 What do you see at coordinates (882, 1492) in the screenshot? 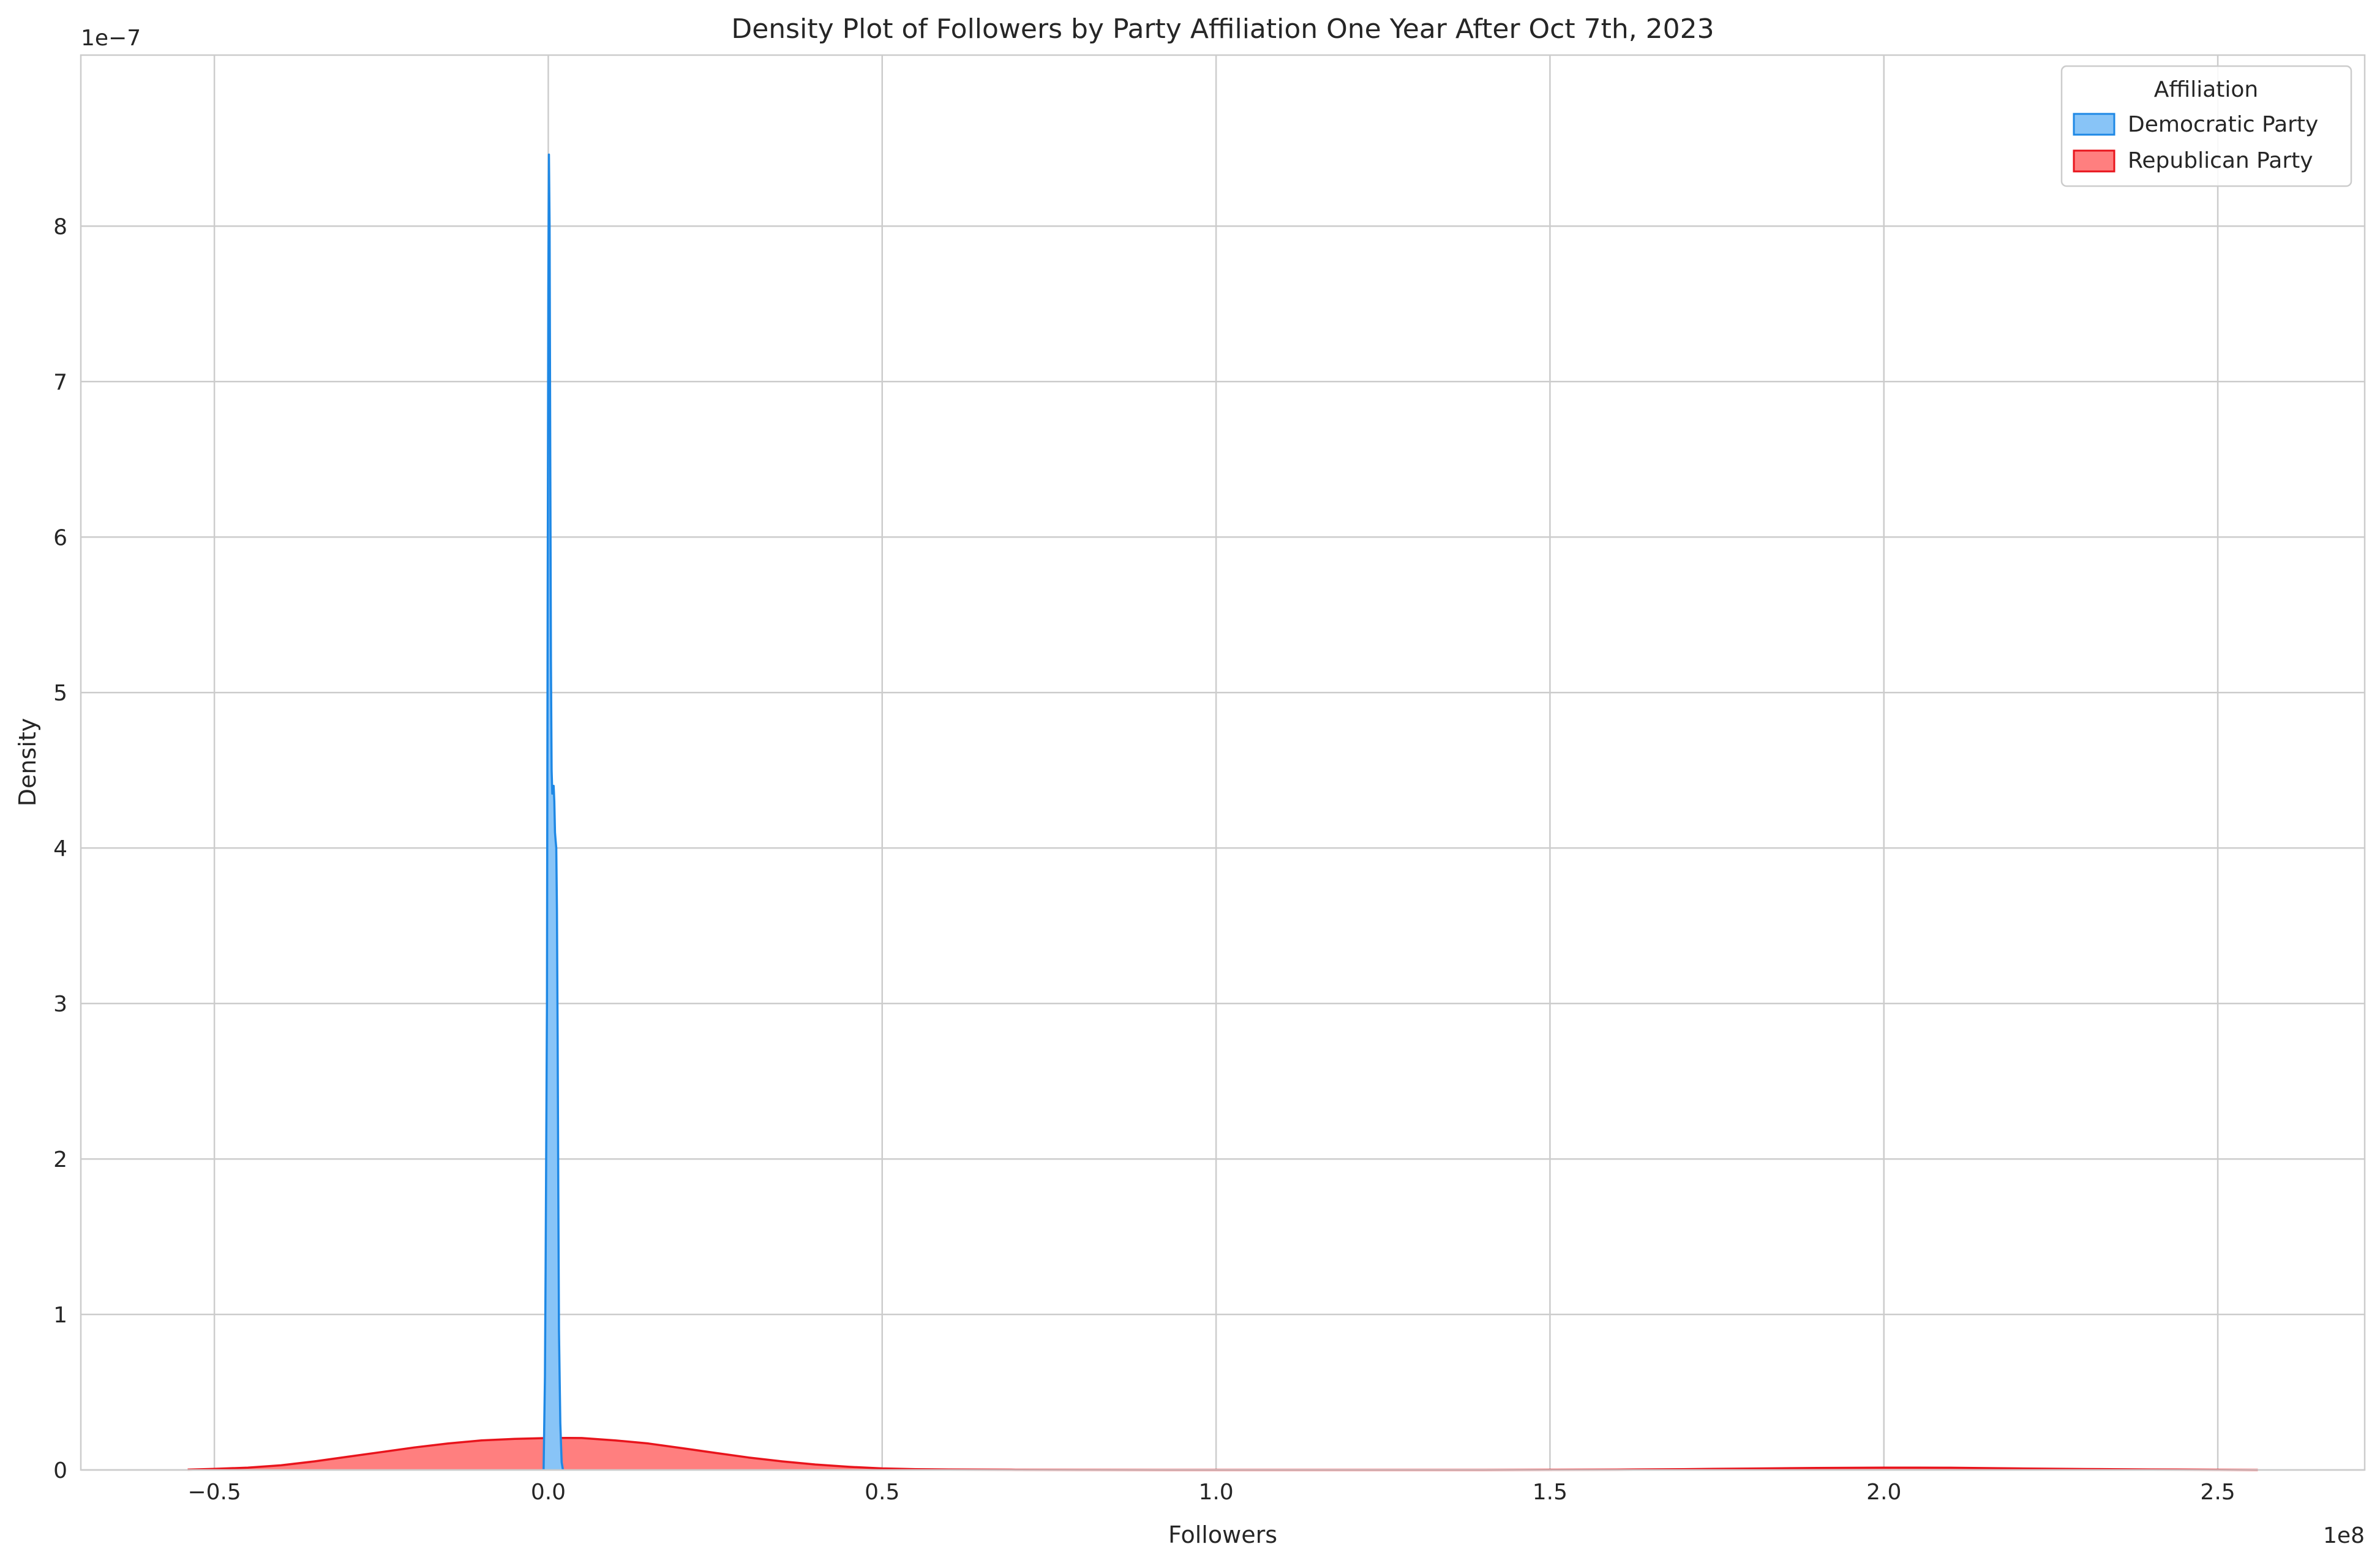
I see `x-tick-label: 0.5` at bounding box center [882, 1492].